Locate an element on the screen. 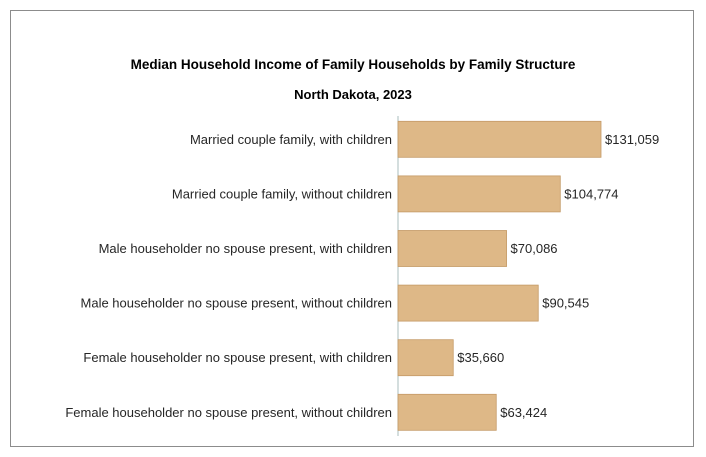 Image resolution: width=706 pixels, height=457 pixels. value-label: $35,660 is located at coordinates (480, 357).